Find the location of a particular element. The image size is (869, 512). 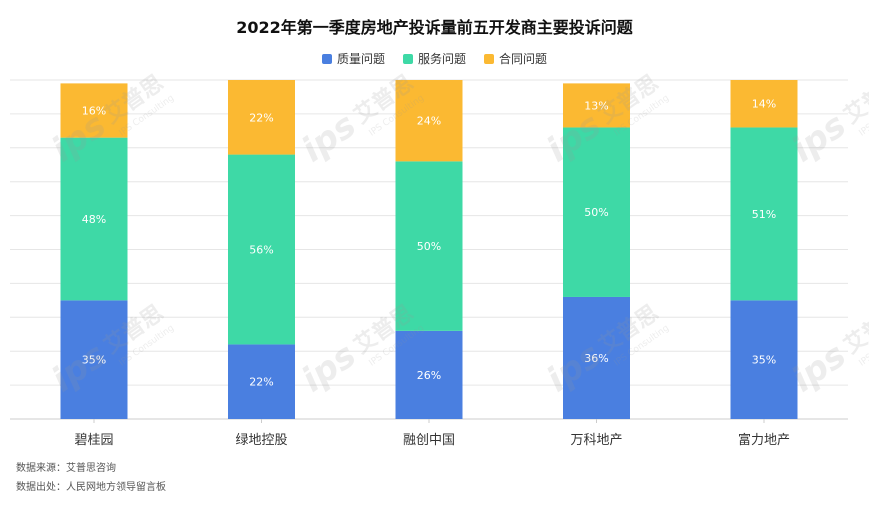

data-label-contract-4: 14% is located at coordinates (764, 104).